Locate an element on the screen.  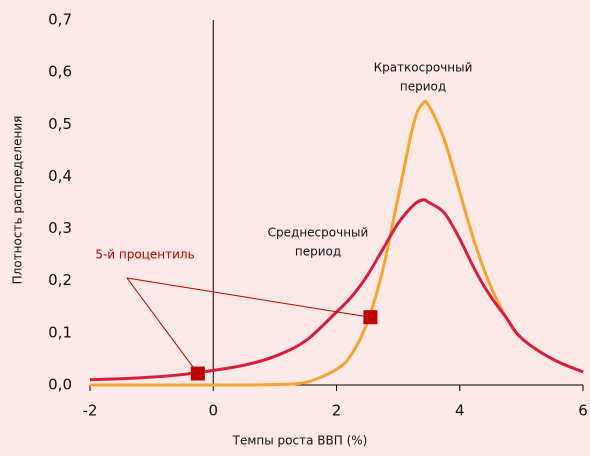
y-tick-label: 0,6 is located at coordinates (60, 72).